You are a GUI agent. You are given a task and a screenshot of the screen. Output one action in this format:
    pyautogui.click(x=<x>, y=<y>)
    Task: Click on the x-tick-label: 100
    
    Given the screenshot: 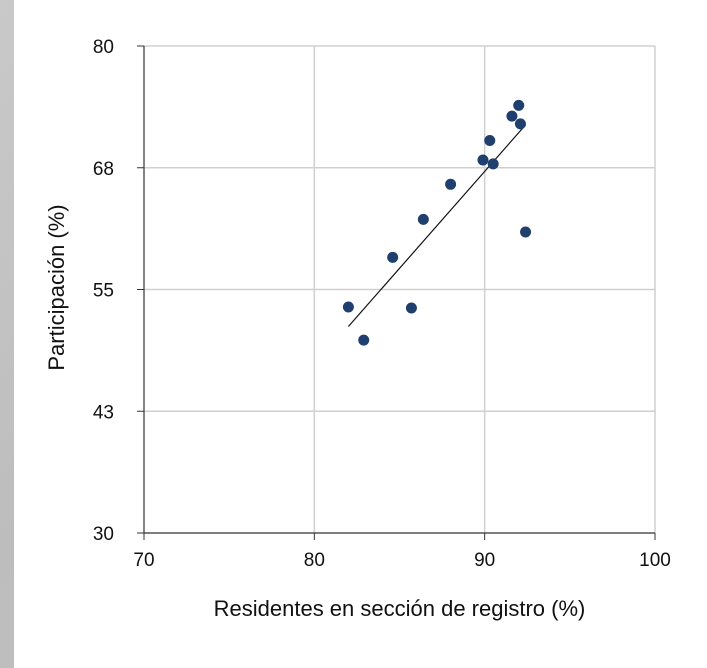 What is the action you would take?
    pyautogui.click(x=655, y=560)
    